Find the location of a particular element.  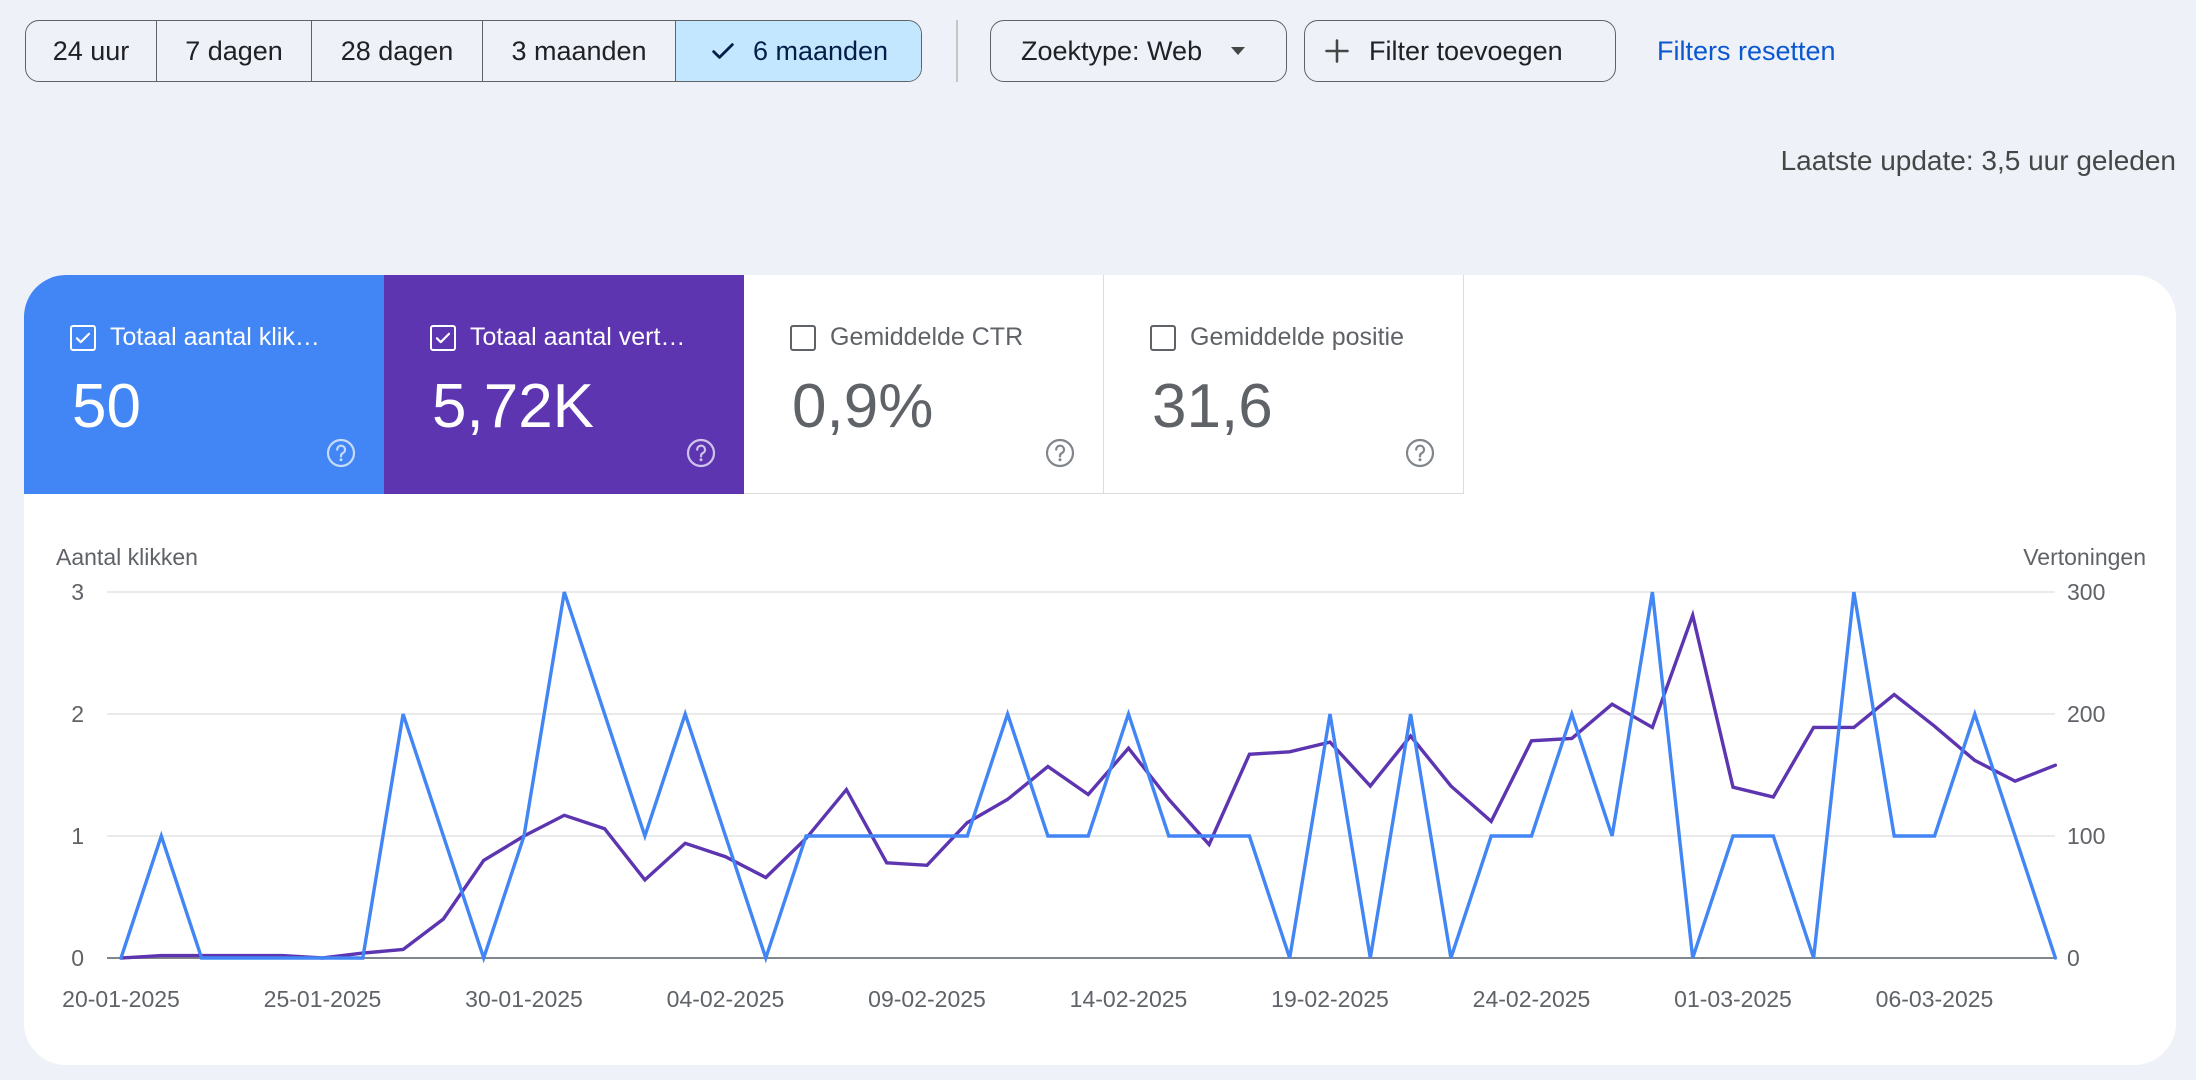

right-axis-label: Vertoningen is located at coordinates (2084, 557).